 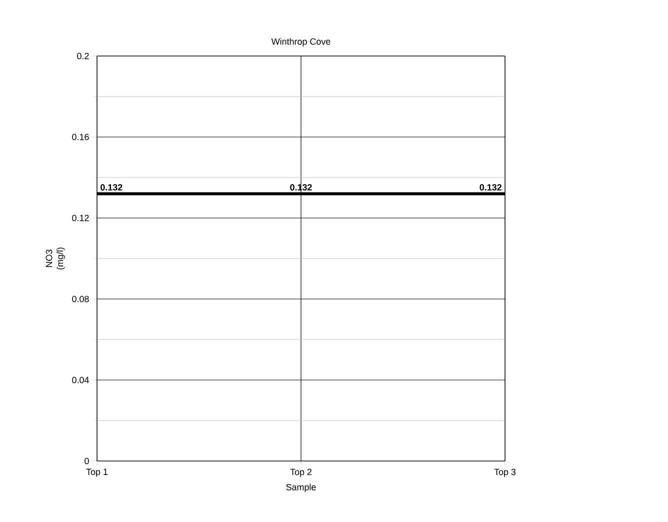 What do you see at coordinates (301, 488) in the screenshot?
I see `x-axis-title: Sample` at bounding box center [301, 488].